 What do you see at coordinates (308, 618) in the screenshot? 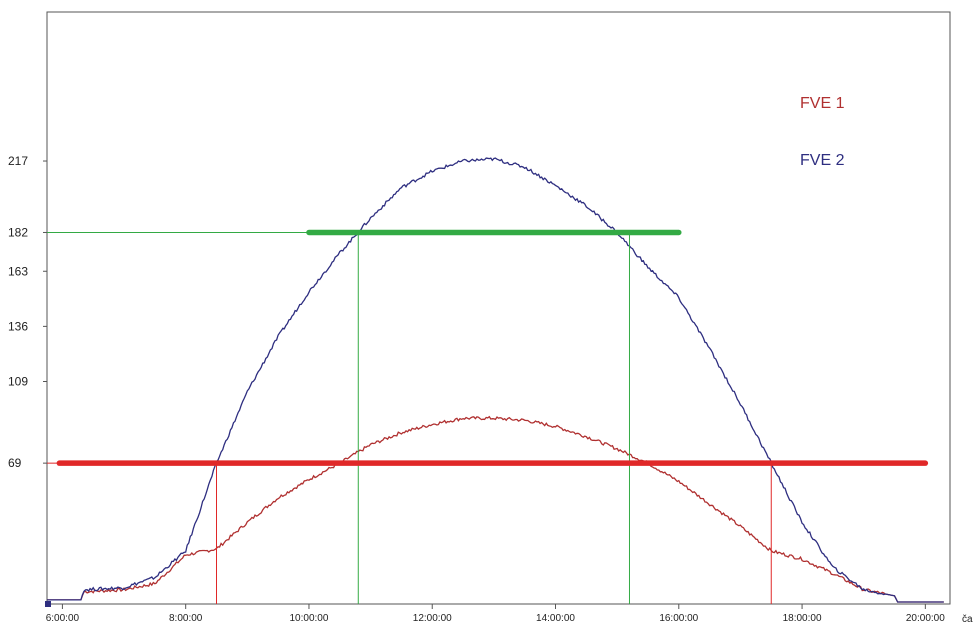
I see `x-tick-label: 10:00:00` at bounding box center [308, 618].